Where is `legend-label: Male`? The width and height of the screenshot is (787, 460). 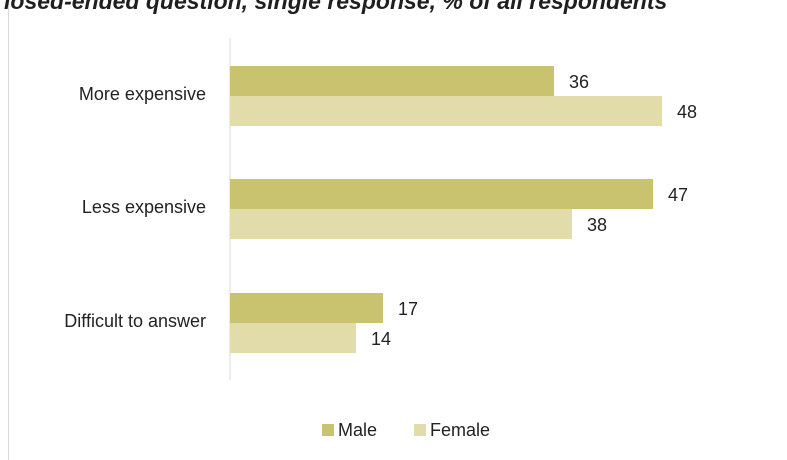 legend-label: Male is located at coordinates (357, 430).